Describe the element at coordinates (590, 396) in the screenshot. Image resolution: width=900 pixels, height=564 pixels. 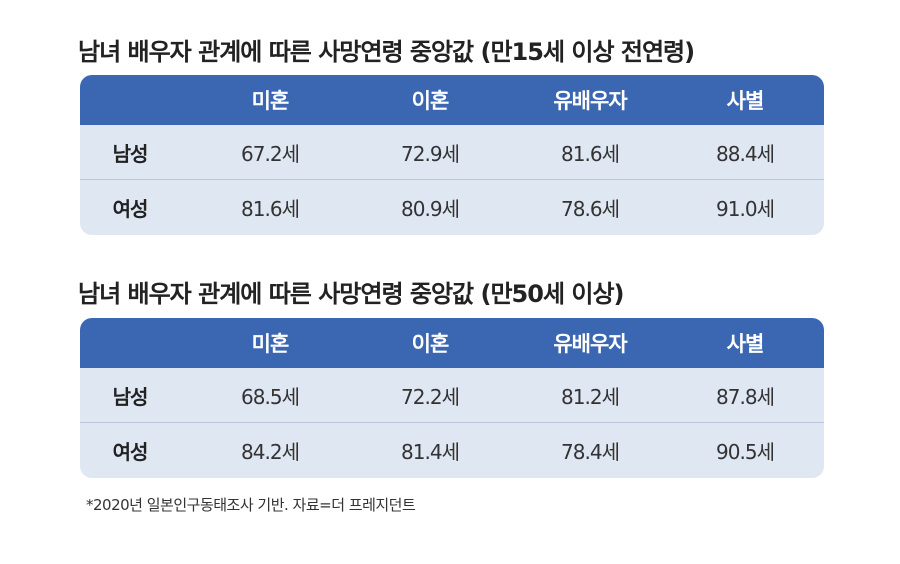
I see `table-cell: 81.2세` at that location.